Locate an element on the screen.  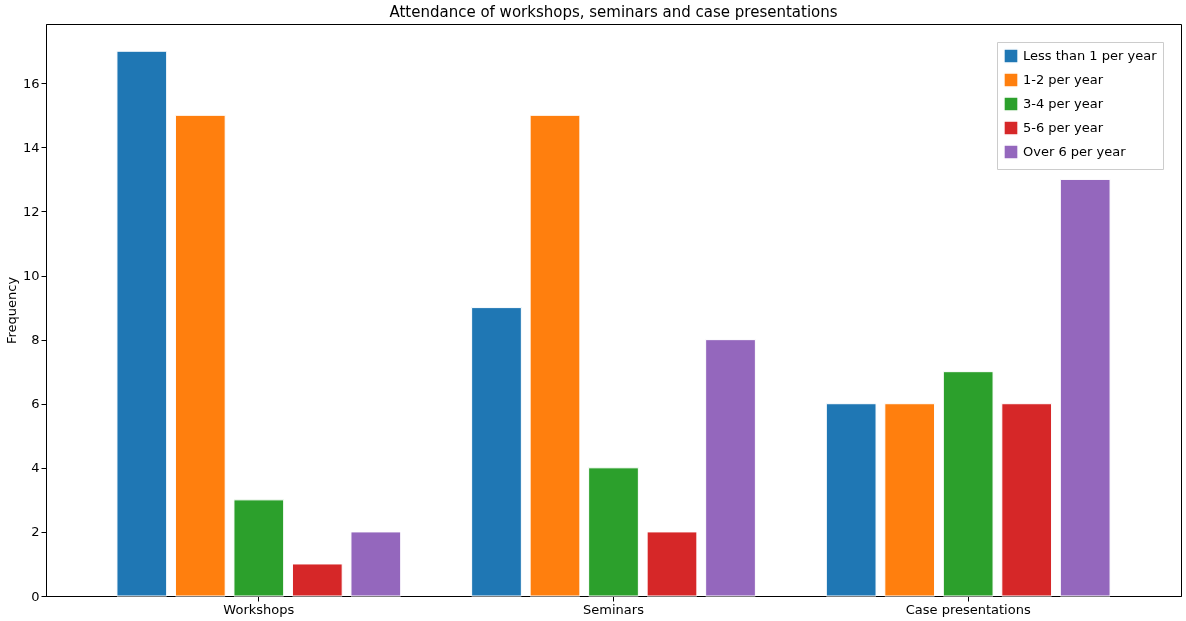
legend-label: 1-2 per year is located at coordinates (1063, 79).